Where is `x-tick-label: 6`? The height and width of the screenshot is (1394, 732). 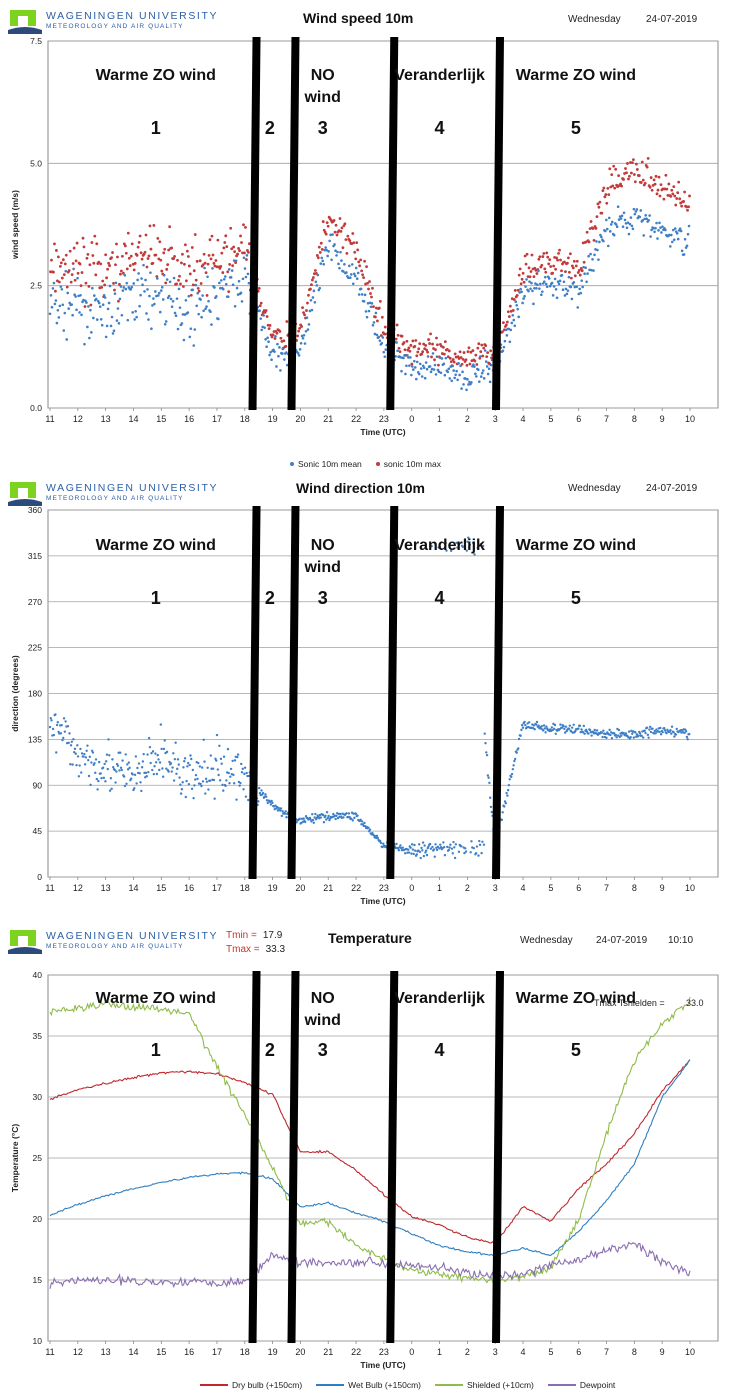 x-tick-label: 6 is located at coordinates (578, 1352).